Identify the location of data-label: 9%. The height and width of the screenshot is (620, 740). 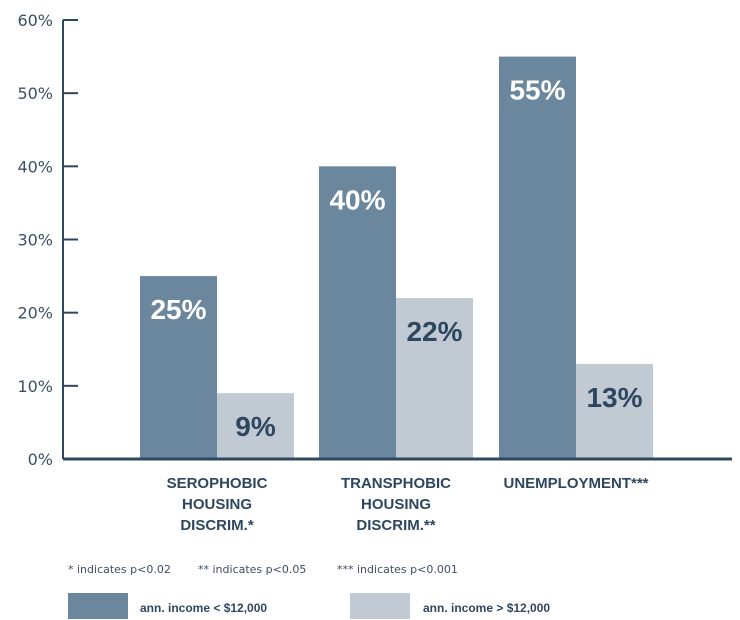
(255, 426).